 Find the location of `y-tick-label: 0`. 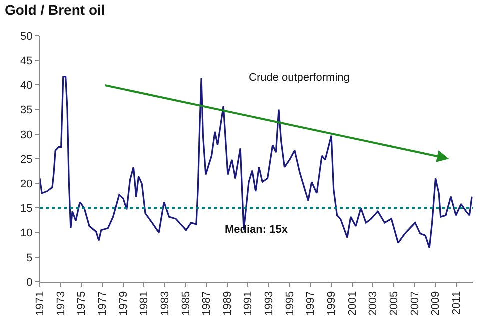

y-tick-label: 0 is located at coordinates (29, 282).